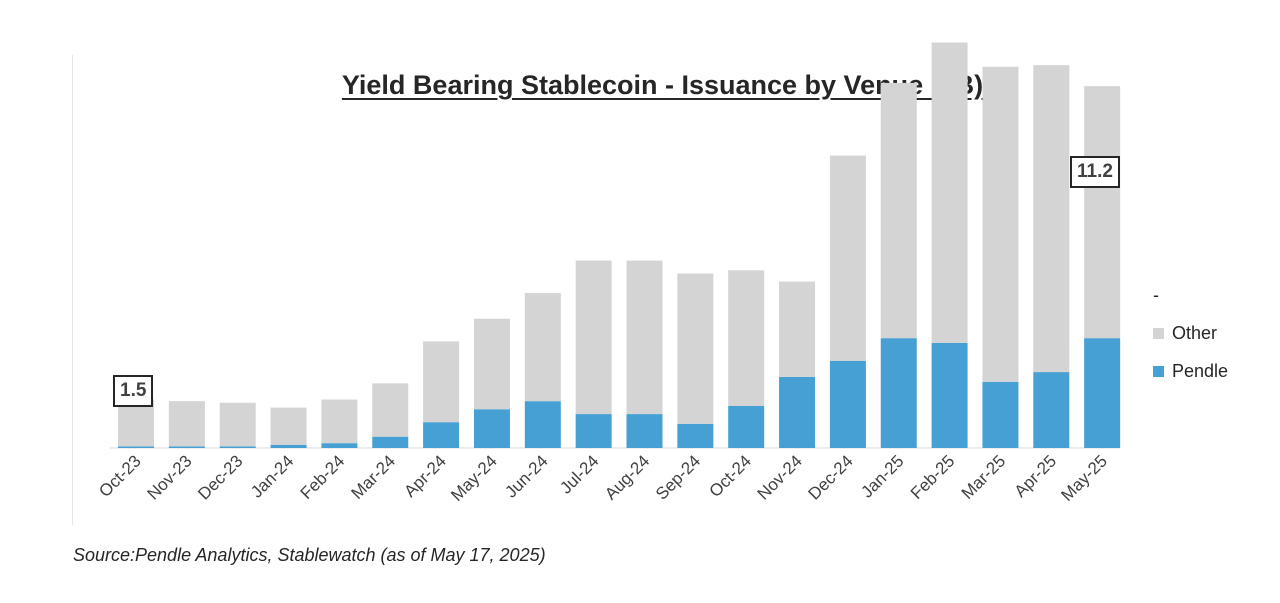 The width and height of the screenshot is (1280, 603). What do you see at coordinates (579, 474) in the screenshot?
I see `x-tick-label: Jul-24` at bounding box center [579, 474].